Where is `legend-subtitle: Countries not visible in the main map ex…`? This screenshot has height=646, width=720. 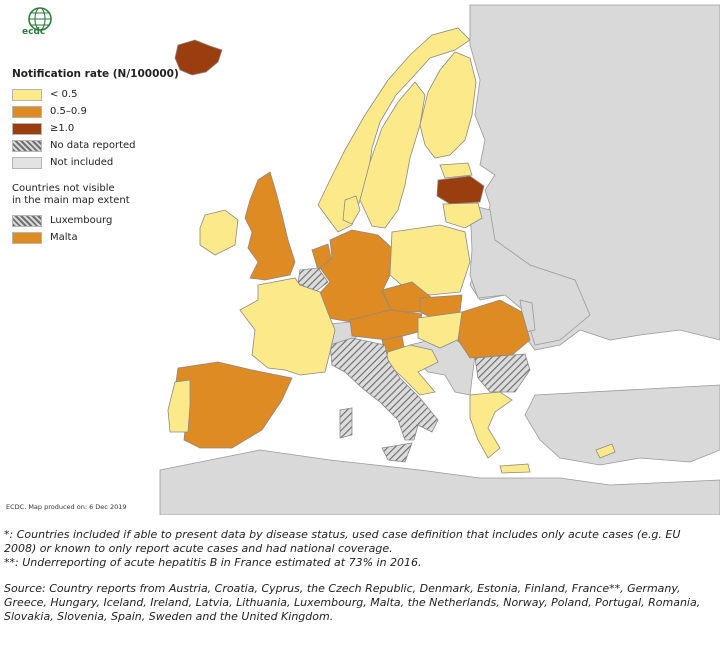 legend-subtitle: Countries not visible in the main map ex… is located at coordinates (95, 195).